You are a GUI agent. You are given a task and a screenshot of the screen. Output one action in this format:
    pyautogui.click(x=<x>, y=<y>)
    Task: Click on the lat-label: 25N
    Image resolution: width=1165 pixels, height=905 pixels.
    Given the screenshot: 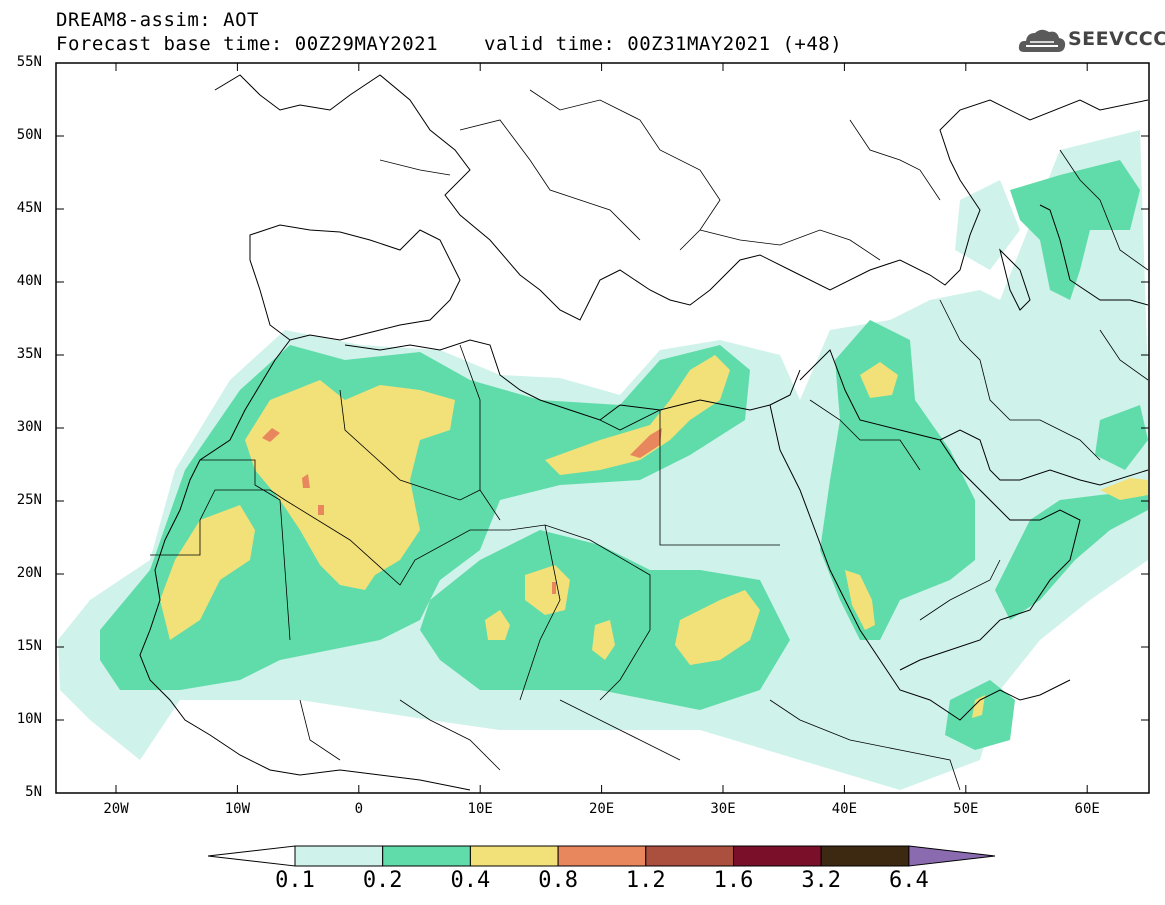 What is the action you would take?
    pyautogui.click(x=29, y=500)
    